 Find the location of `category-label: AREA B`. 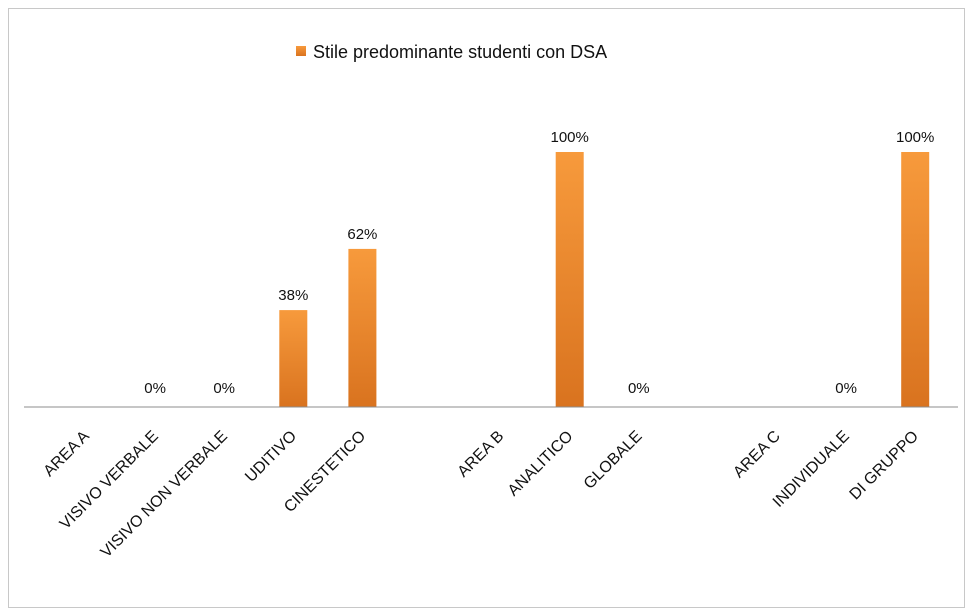

category-label: AREA B is located at coordinates (481, 454).